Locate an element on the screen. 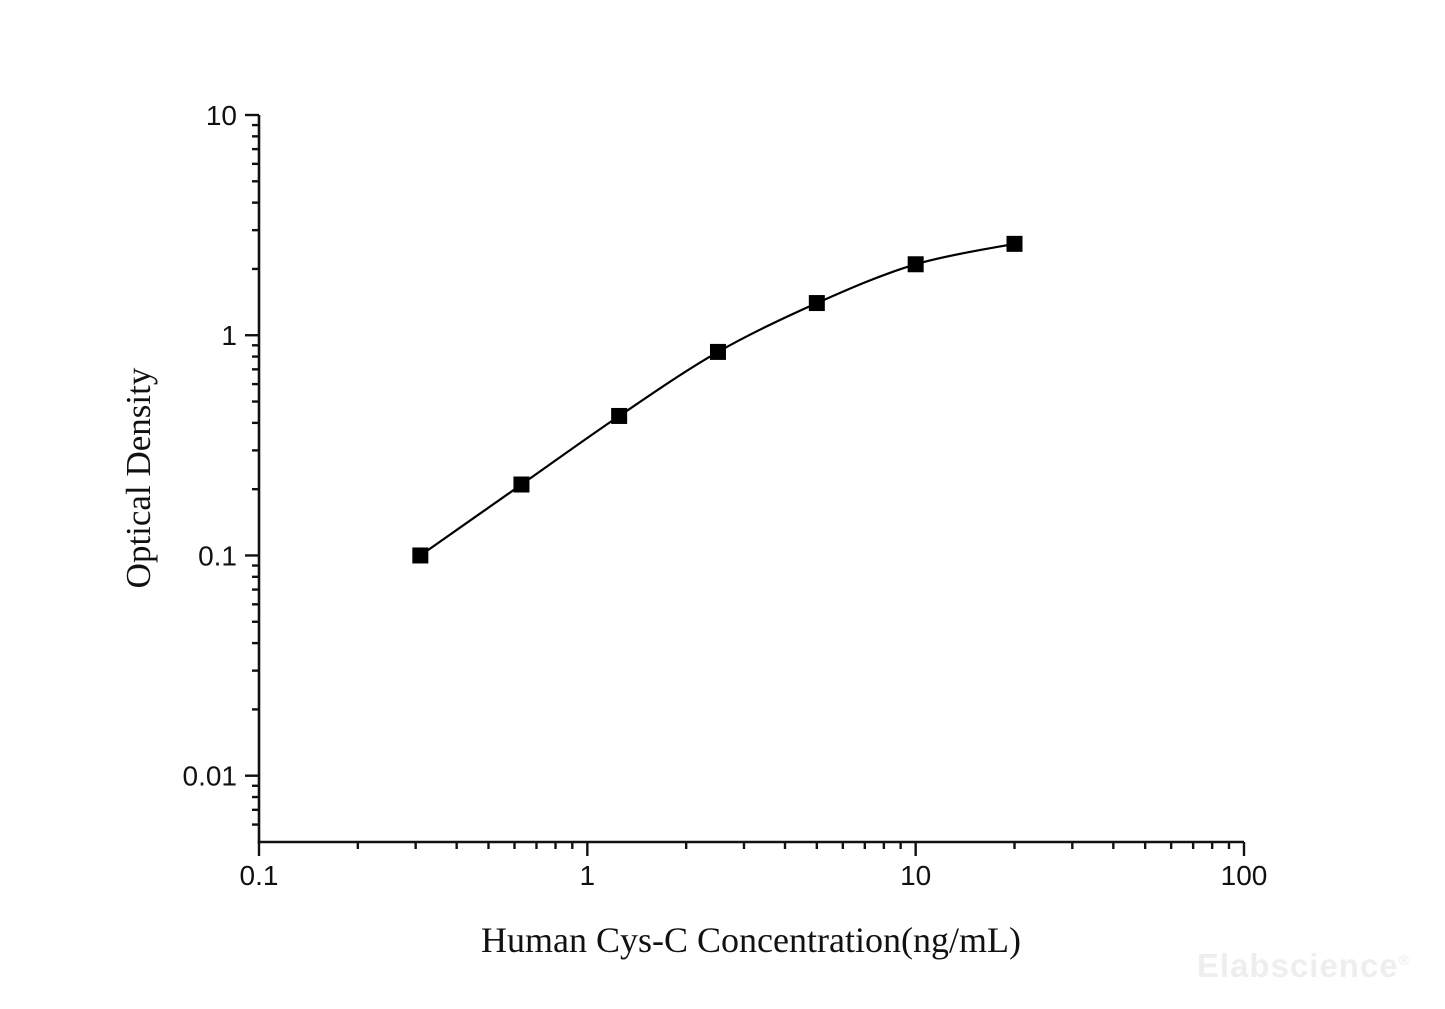 This screenshot has width=1445, height=1009. standard-curve-line is located at coordinates (717, 399).